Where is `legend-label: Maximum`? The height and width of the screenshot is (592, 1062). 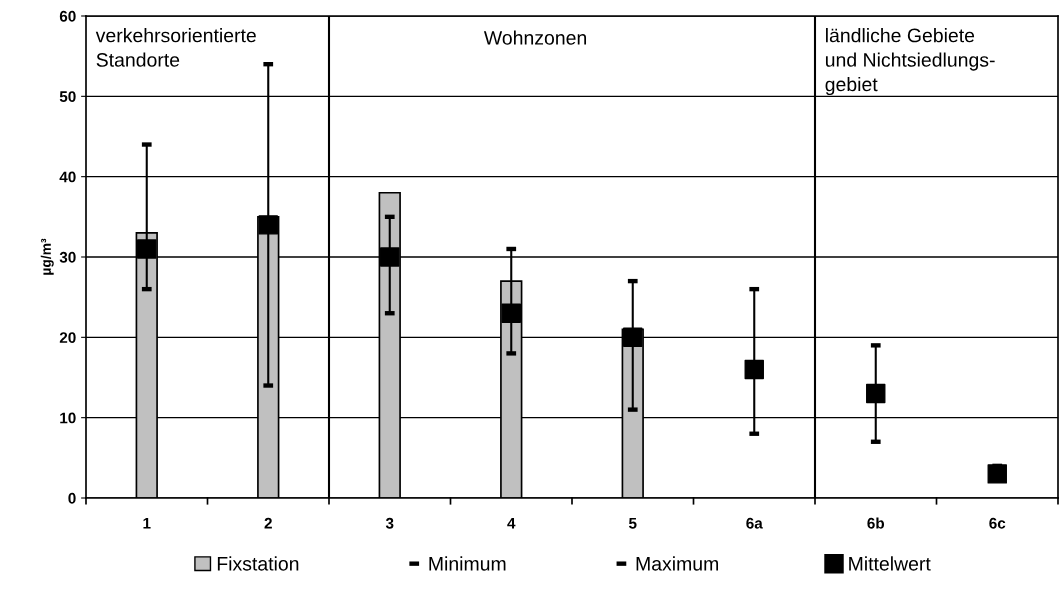
legend-label: Maximum is located at coordinates (677, 563).